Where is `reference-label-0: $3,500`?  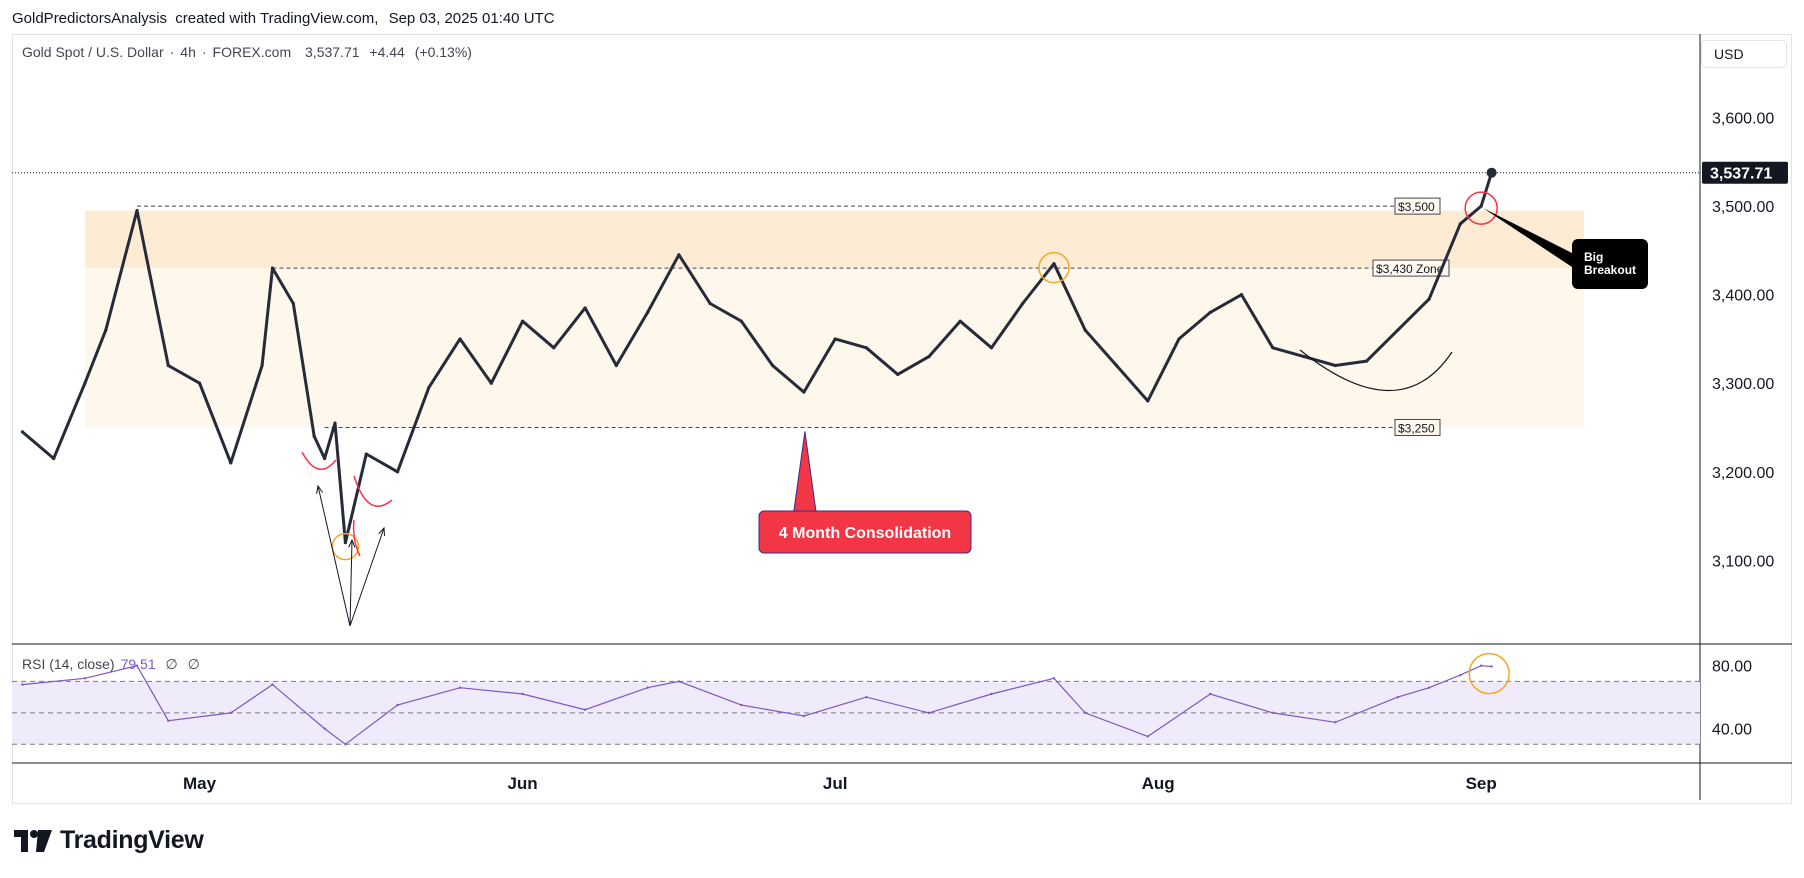
reference-label-0: $3,500 is located at coordinates (1416, 207).